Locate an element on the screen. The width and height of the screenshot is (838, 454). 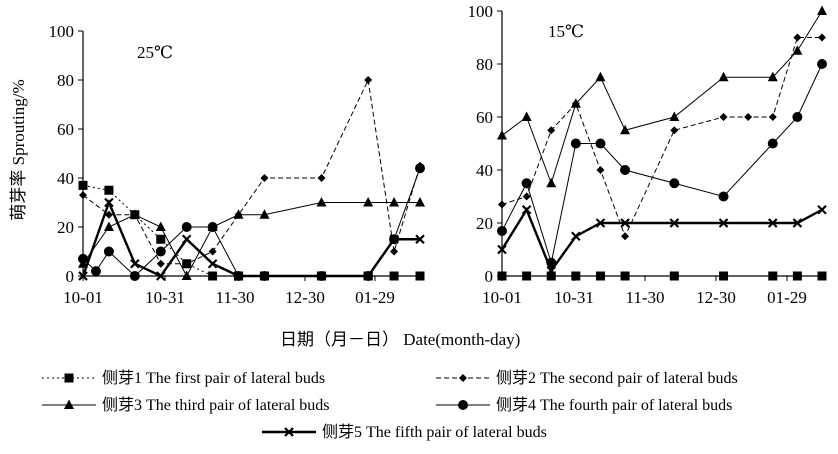
legend-item-1: 侧芽1 The first pair of lateral buds is located at coordinates (183, 378).